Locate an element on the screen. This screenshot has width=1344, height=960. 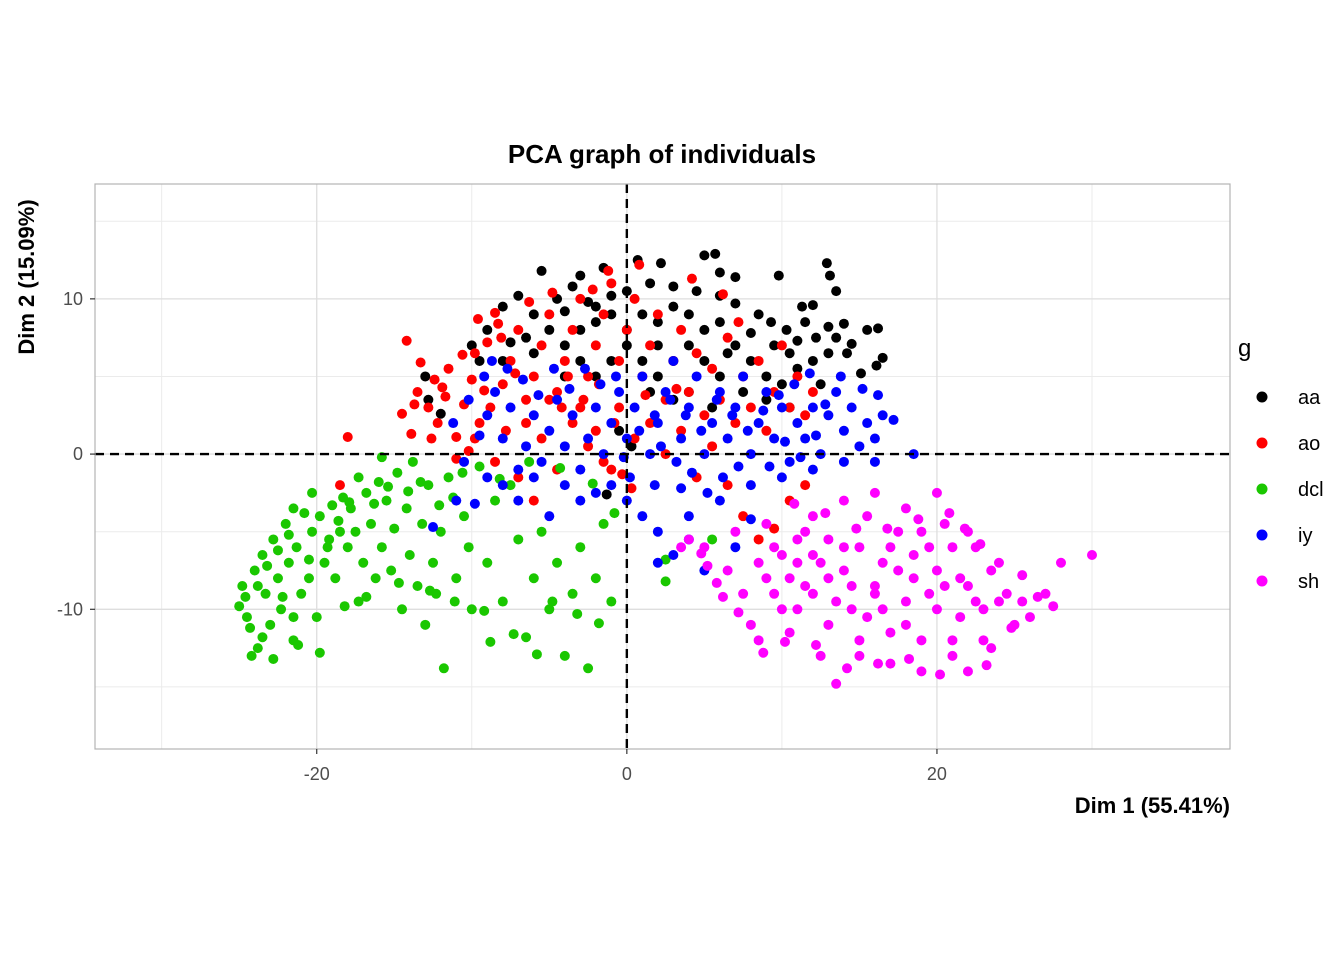
x-tick-label: 0 is located at coordinates (627, 774).